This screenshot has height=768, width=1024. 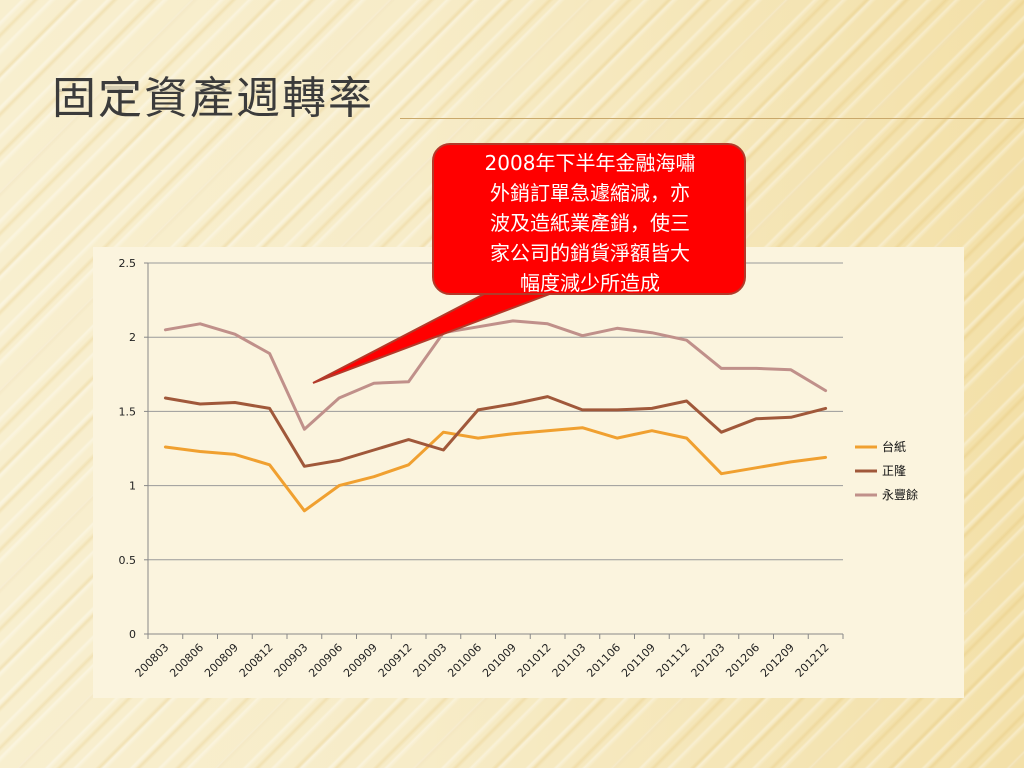 I want to click on y-tick-label: 0.5, so click(x=128, y=560).